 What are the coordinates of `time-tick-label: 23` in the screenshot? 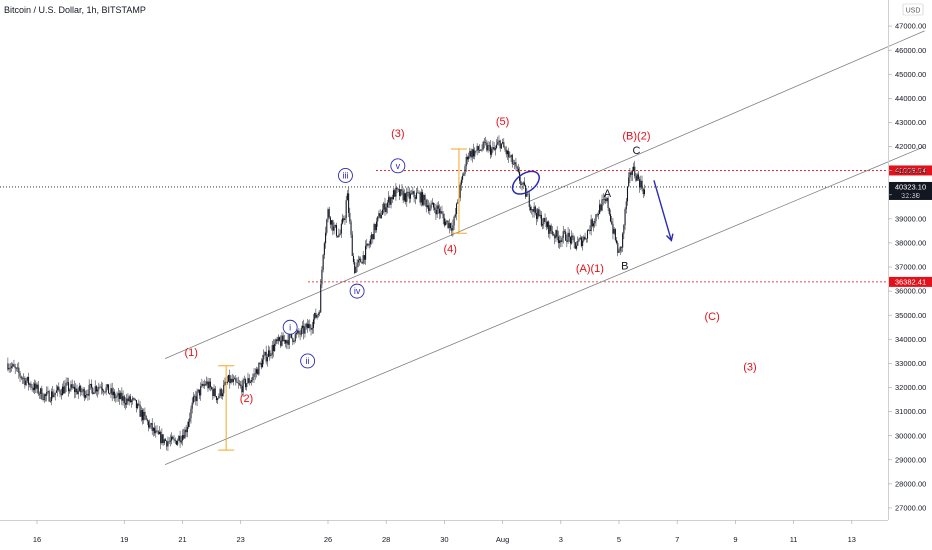 It's located at (241, 539).